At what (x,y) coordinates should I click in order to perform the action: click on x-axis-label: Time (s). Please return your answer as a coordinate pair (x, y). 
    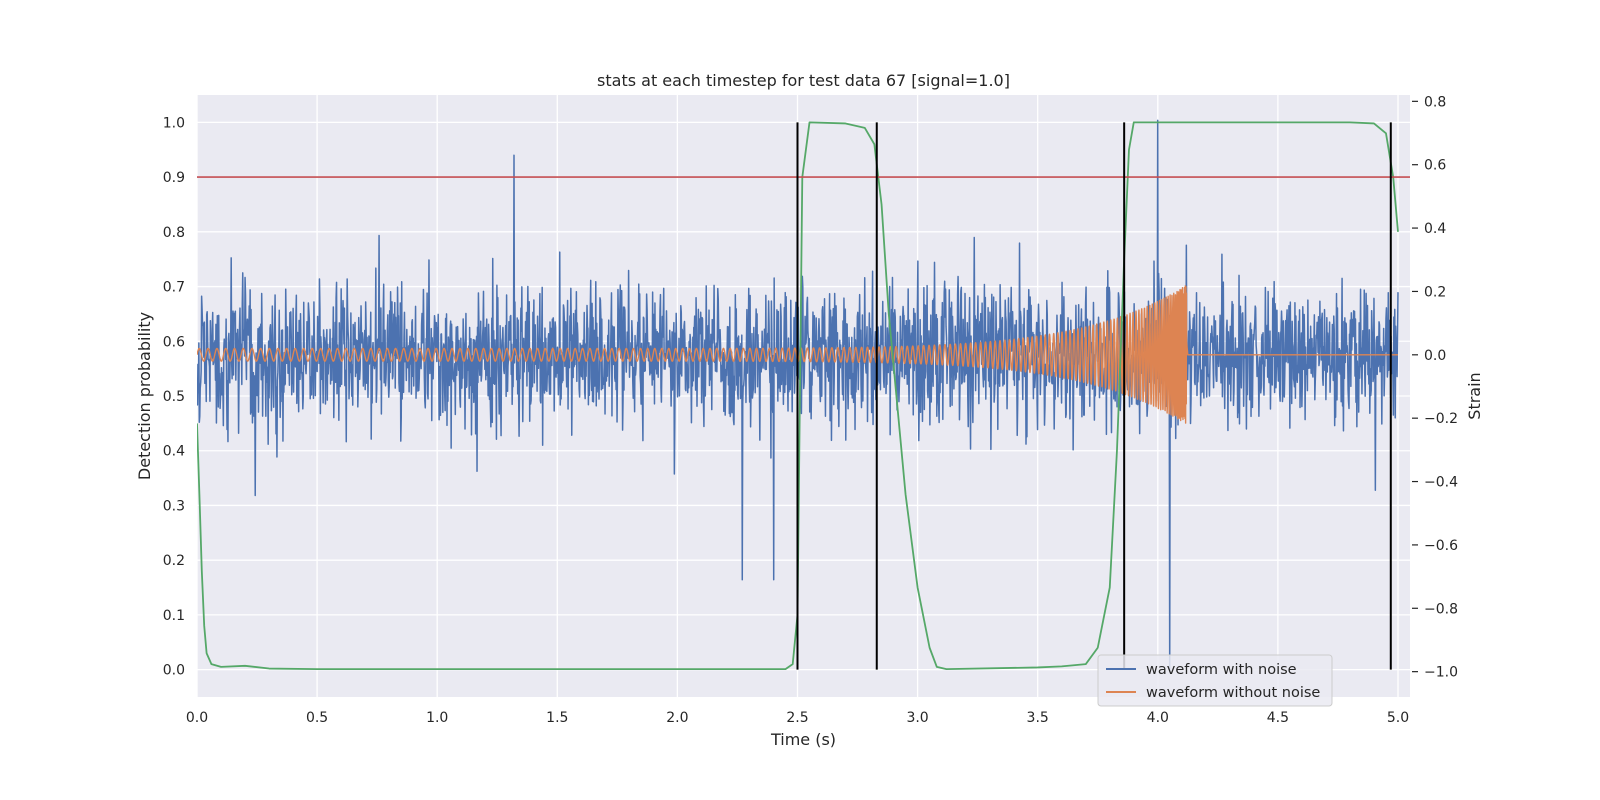
    Looking at the image, I should click on (803, 739).